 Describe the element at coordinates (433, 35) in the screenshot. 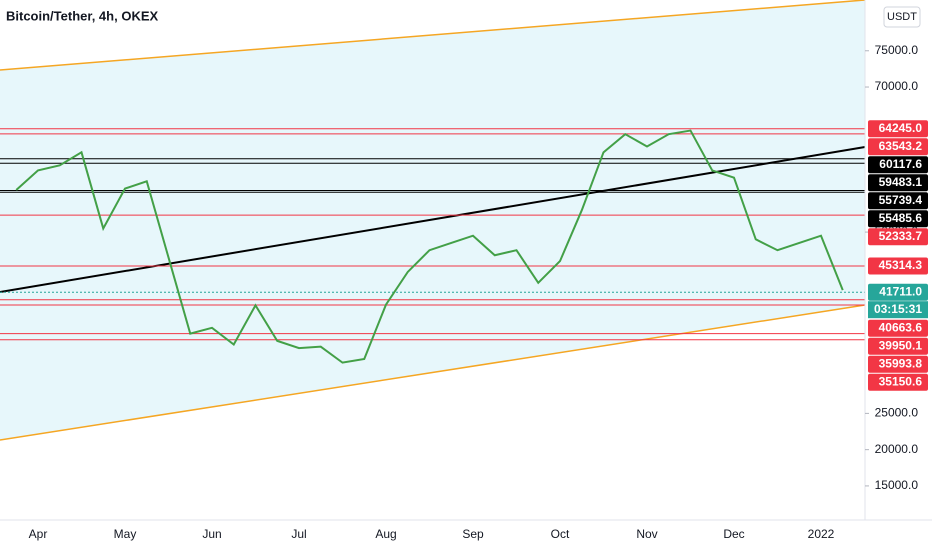

I see `channel-upper` at that location.